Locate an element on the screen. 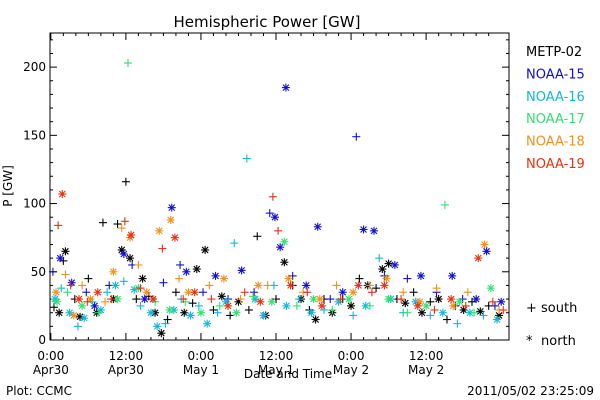 The width and height of the screenshot is (600, 400). y-tick-label: 150 is located at coordinates (34, 135).